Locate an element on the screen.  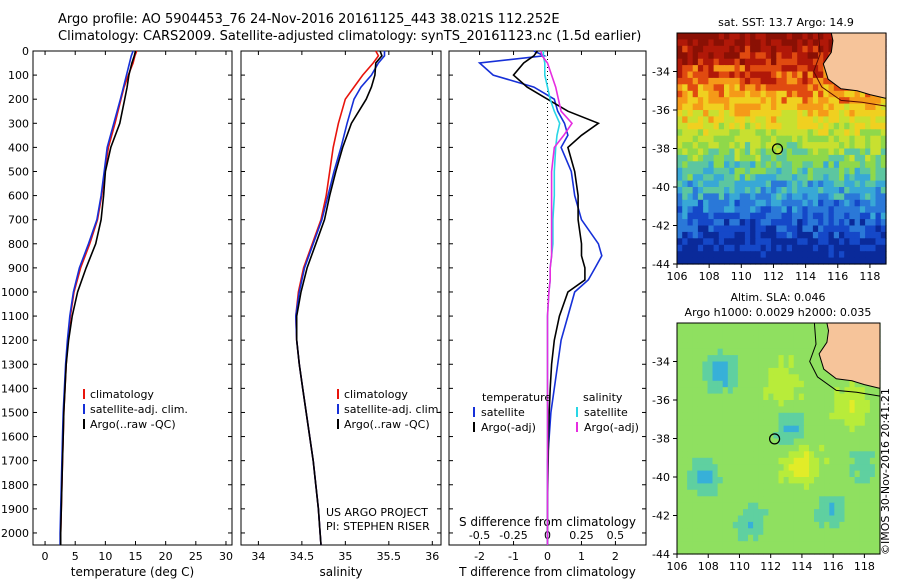
x-tick-label: 20 is located at coordinates (166, 556).